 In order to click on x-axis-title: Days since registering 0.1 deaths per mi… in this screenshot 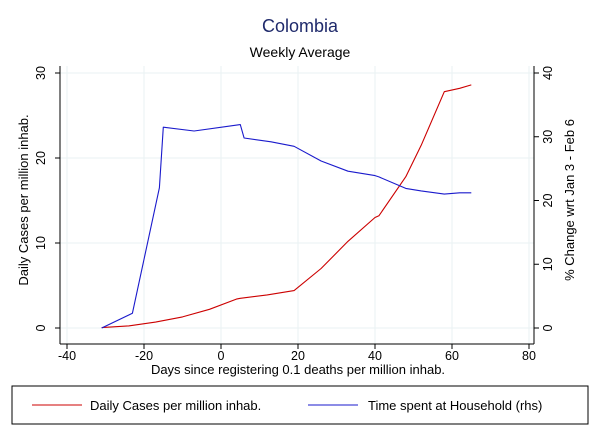, I will do `click(298, 369)`.